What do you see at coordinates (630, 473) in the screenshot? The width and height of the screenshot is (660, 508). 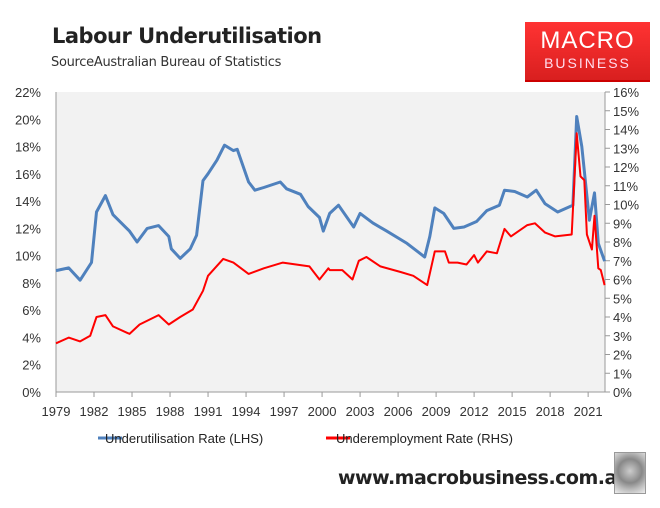 I see `wolf-head-icon` at bounding box center [630, 473].